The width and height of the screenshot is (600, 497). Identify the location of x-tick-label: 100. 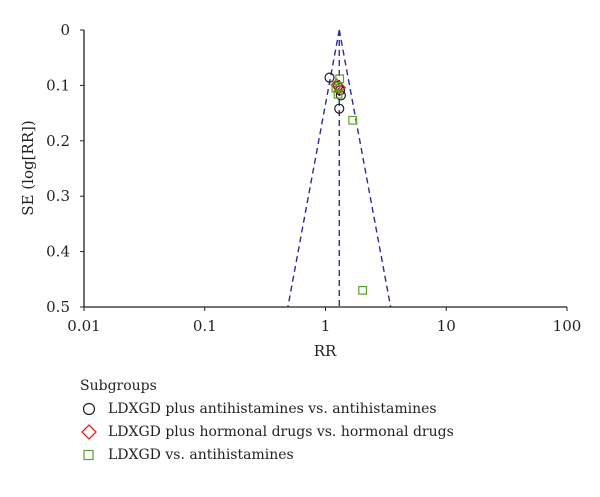
(567, 326).